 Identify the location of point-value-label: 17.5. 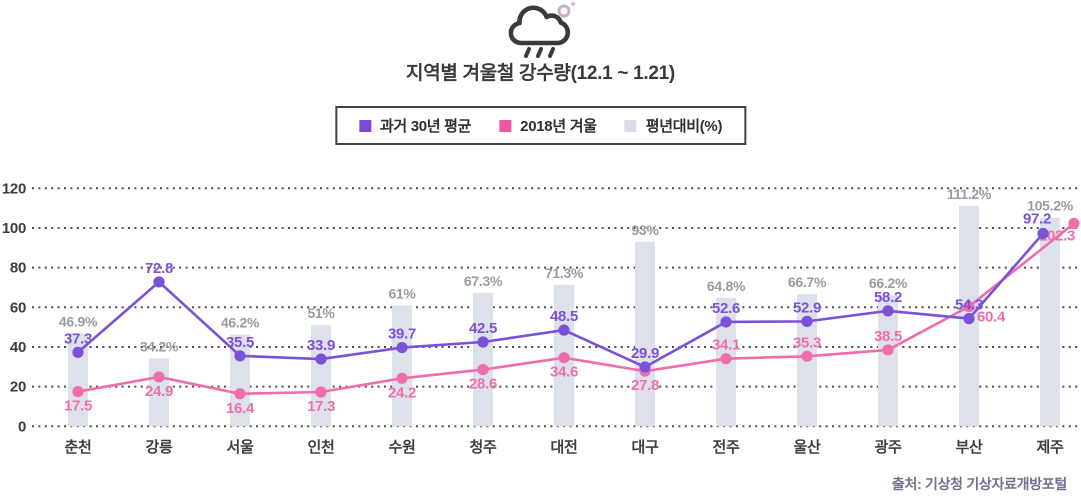
(78, 406).